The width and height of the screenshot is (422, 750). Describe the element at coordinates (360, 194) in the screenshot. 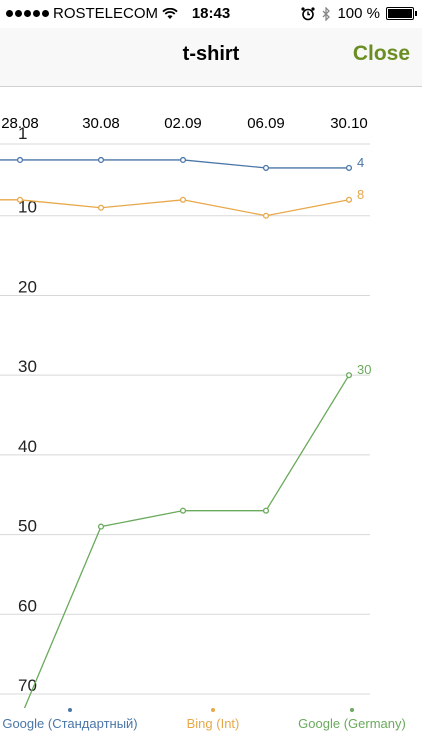

I see `series-end-label: 8` at that location.